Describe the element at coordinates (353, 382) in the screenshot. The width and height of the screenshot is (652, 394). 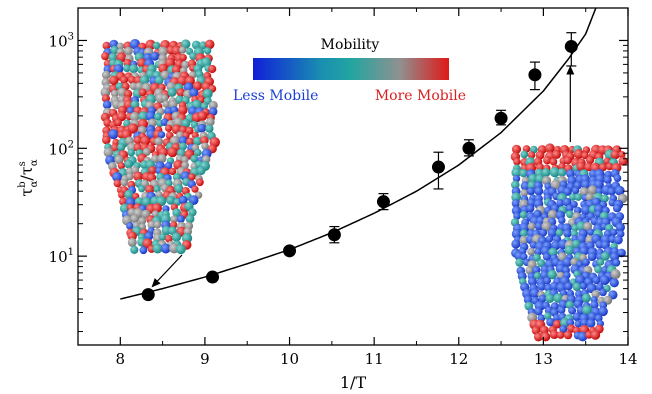
I see `x-axis-label: 1/T` at that location.